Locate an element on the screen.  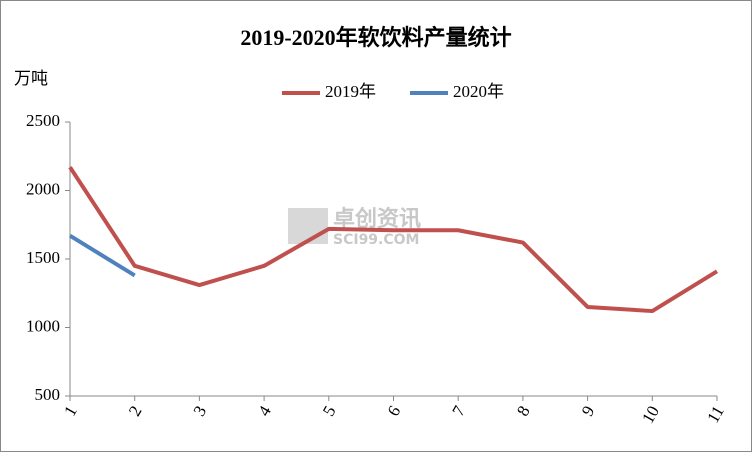
legend-label: 2019年 is located at coordinates (350, 91).